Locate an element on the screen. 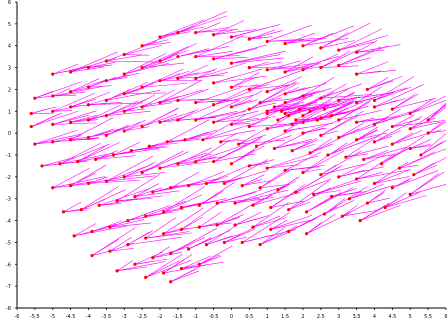 The width and height of the screenshot is (448, 322). x-tick-label: -3.5 is located at coordinates (106, 317).